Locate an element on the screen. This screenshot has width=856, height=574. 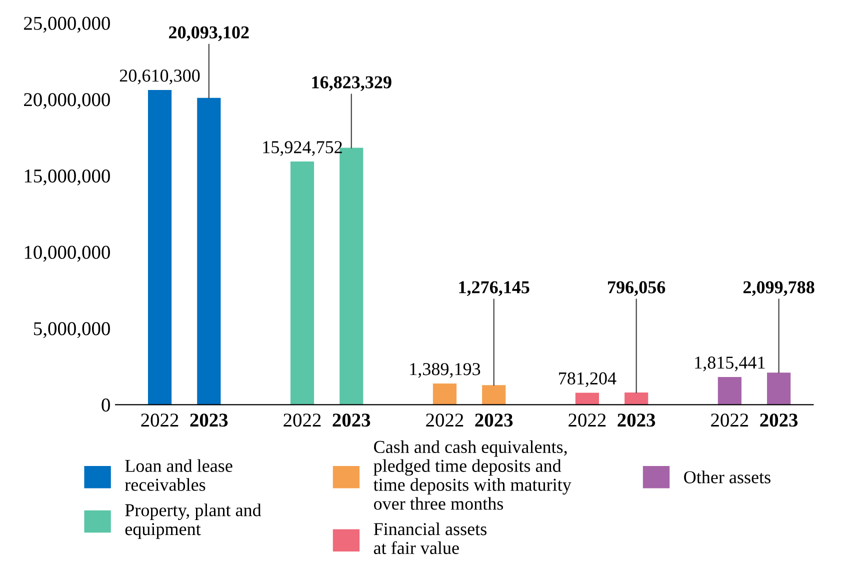
legend-label: Loan and lease receivables is located at coordinates (178, 475).